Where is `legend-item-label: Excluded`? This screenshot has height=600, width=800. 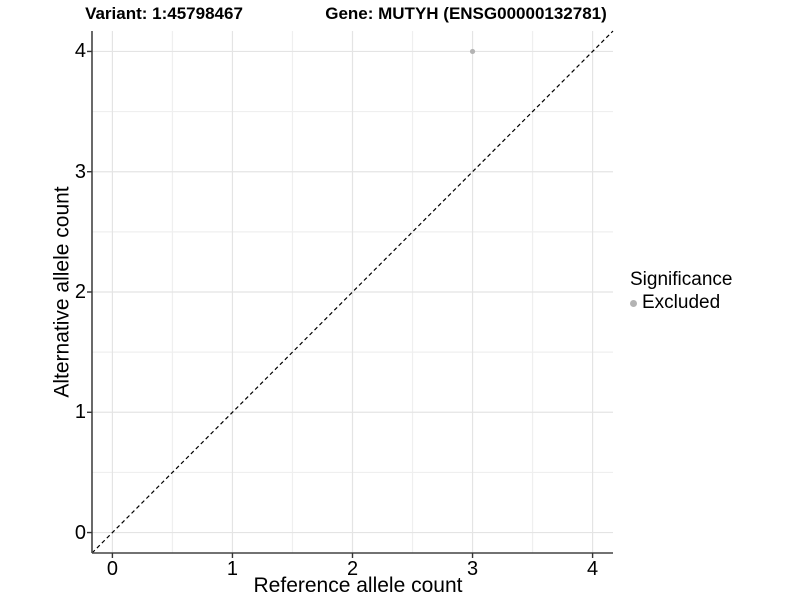 legend-item-label: Excluded is located at coordinates (681, 302).